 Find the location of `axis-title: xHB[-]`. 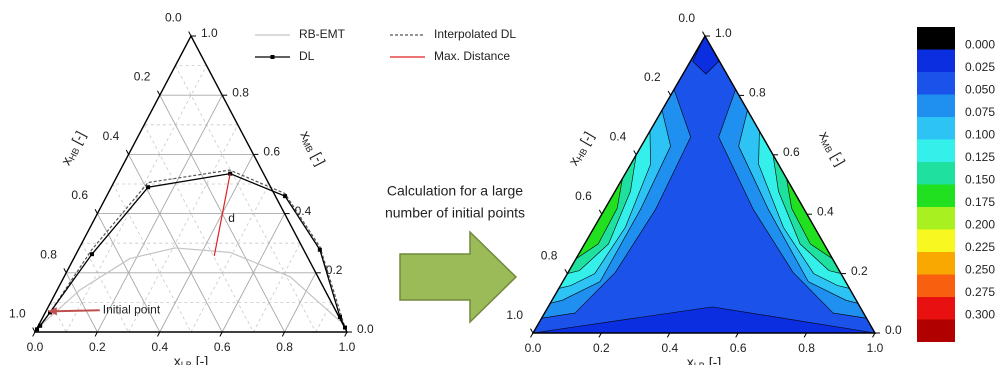

axis-title: xHB[-] is located at coordinates (581, 149).